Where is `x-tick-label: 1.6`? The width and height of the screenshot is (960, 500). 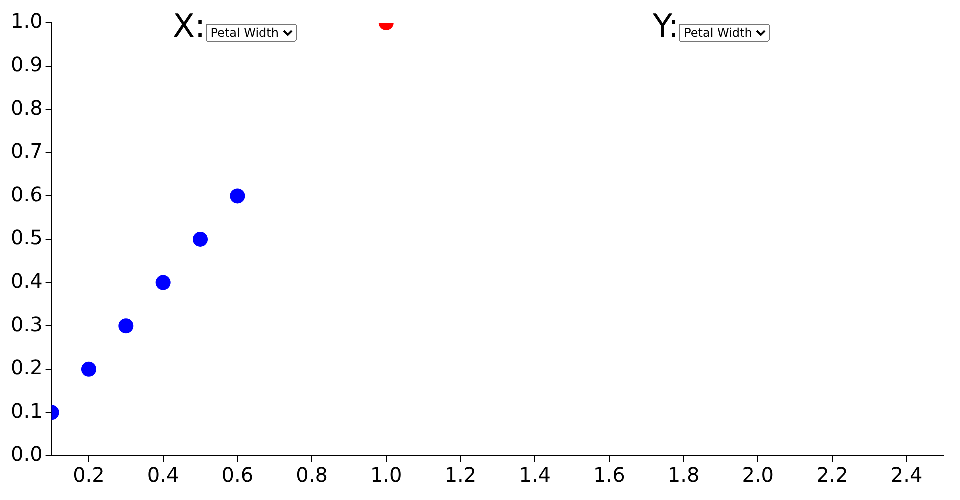
x-tick-label: 1.6 is located at coordinates (610, 475).